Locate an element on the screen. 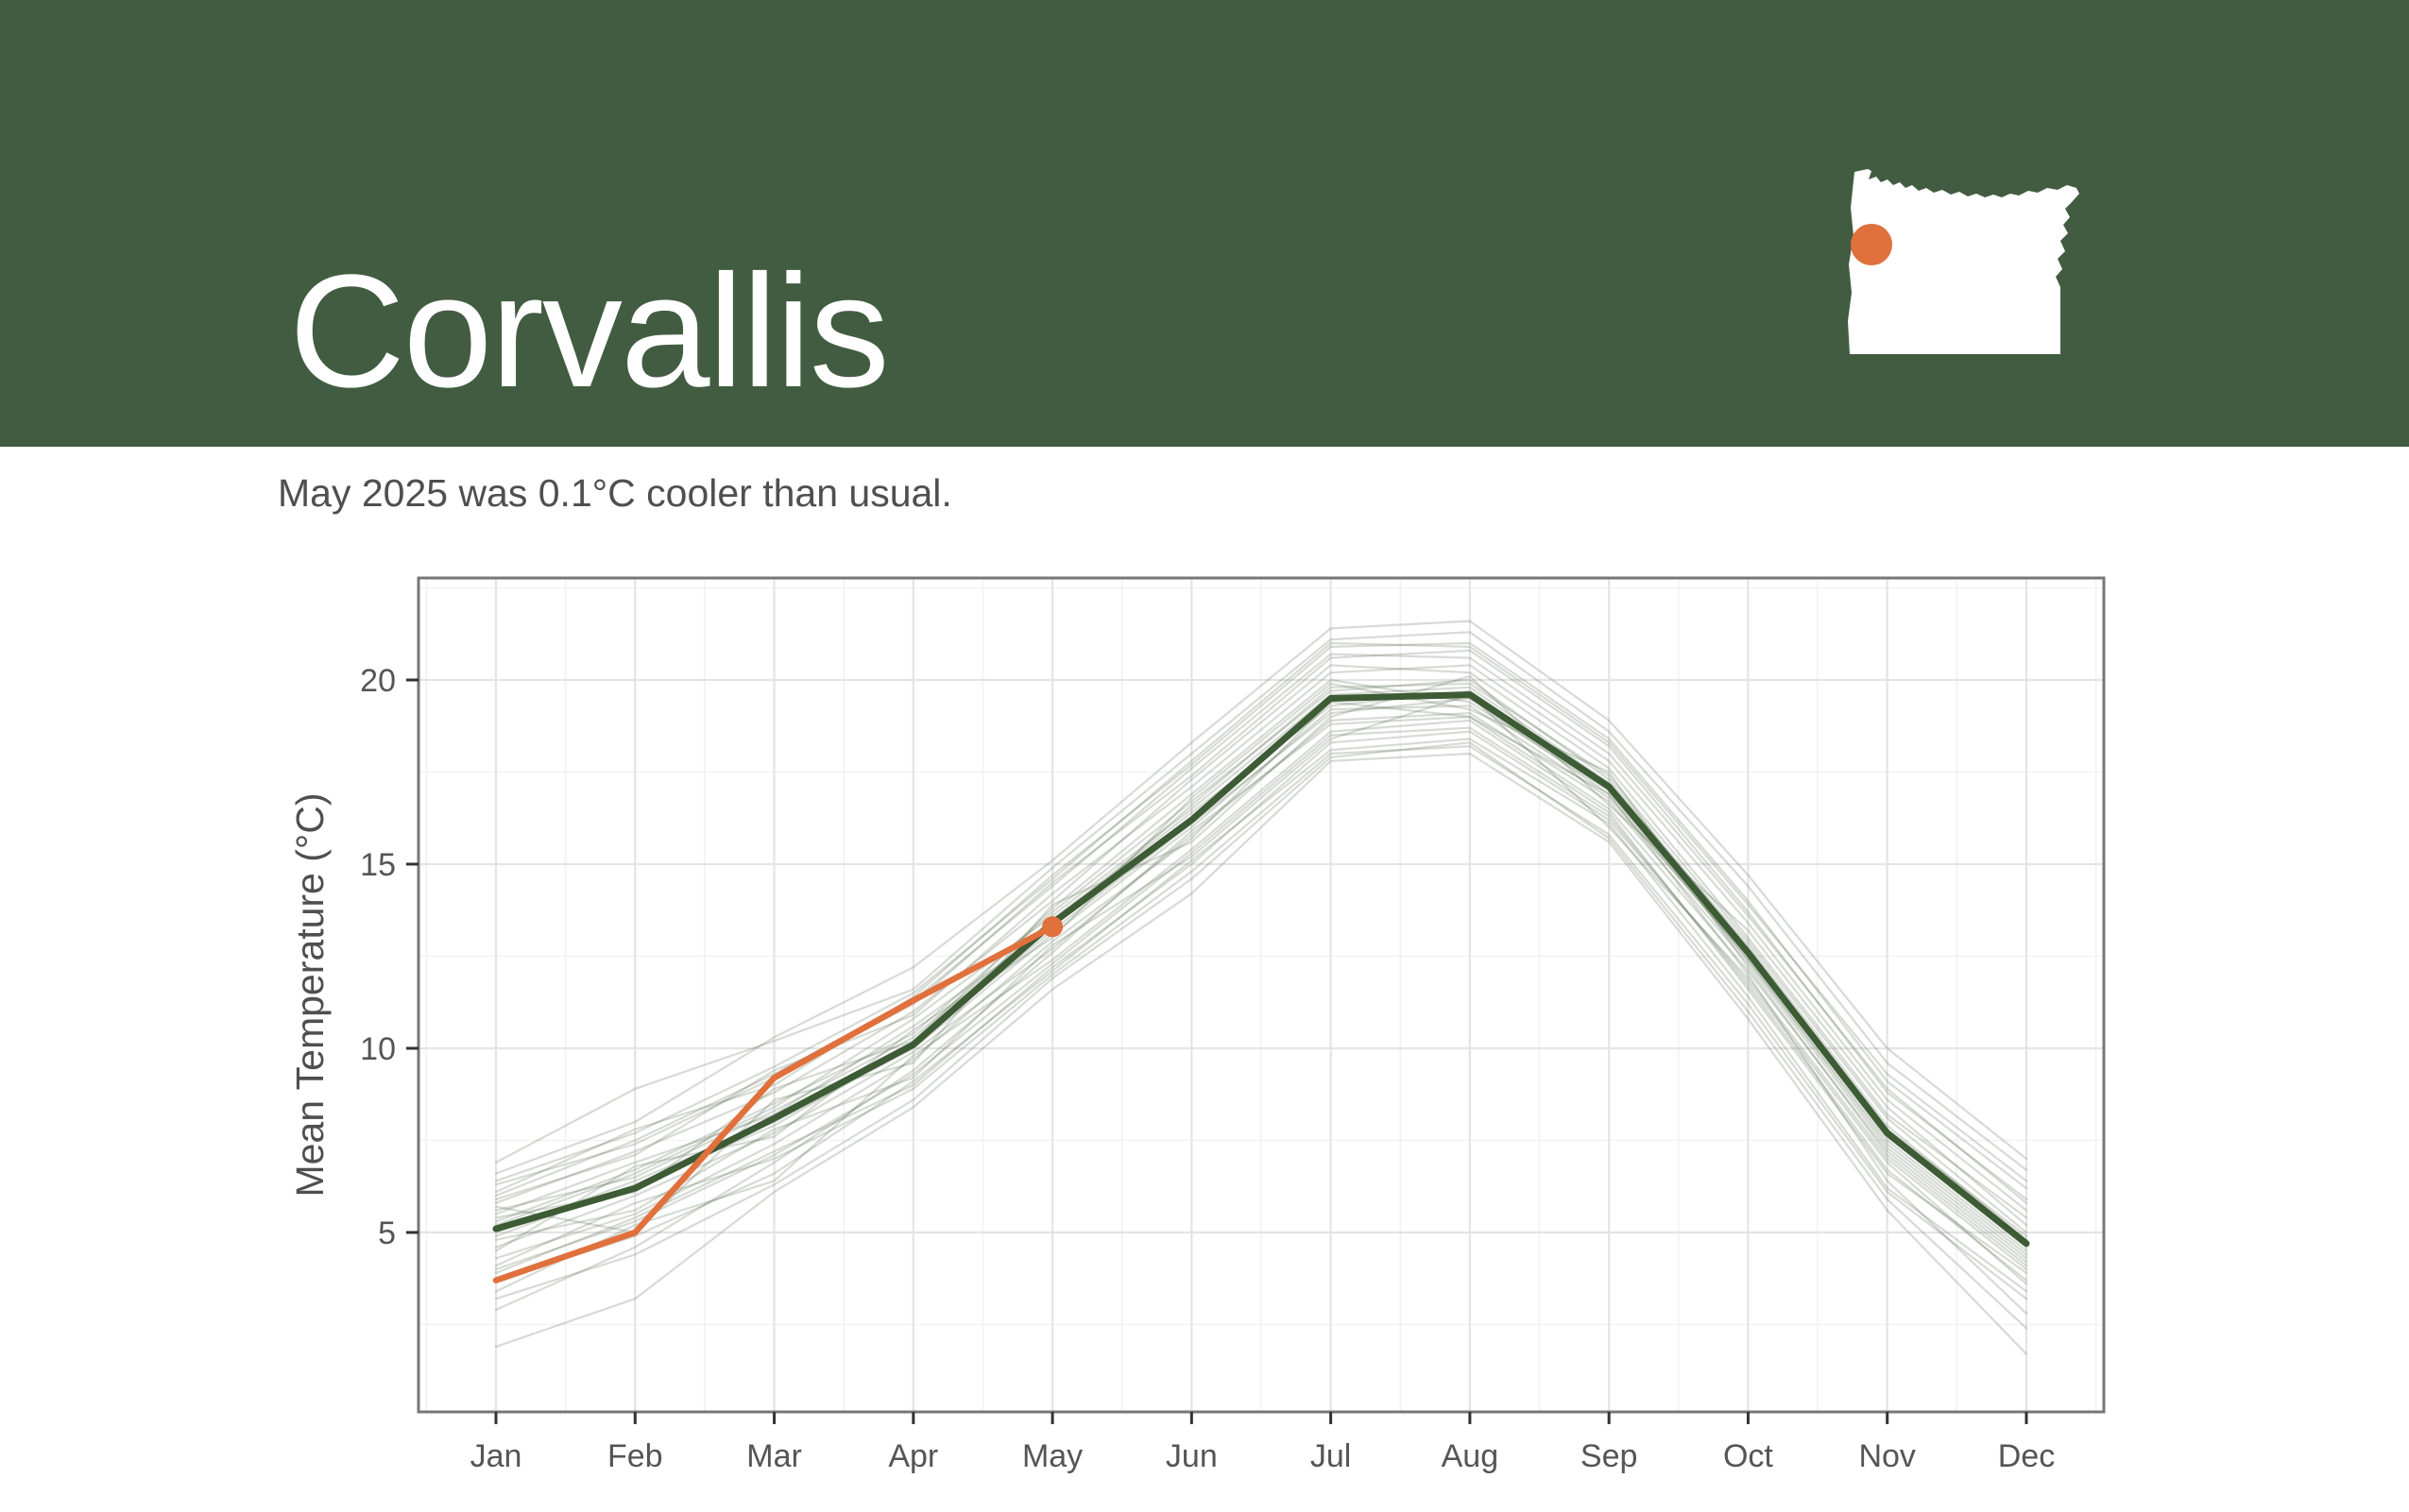 The height and width of the screenshot is (1512, 2409). y-axis-label: 20 is located at coordinates (378, 681).